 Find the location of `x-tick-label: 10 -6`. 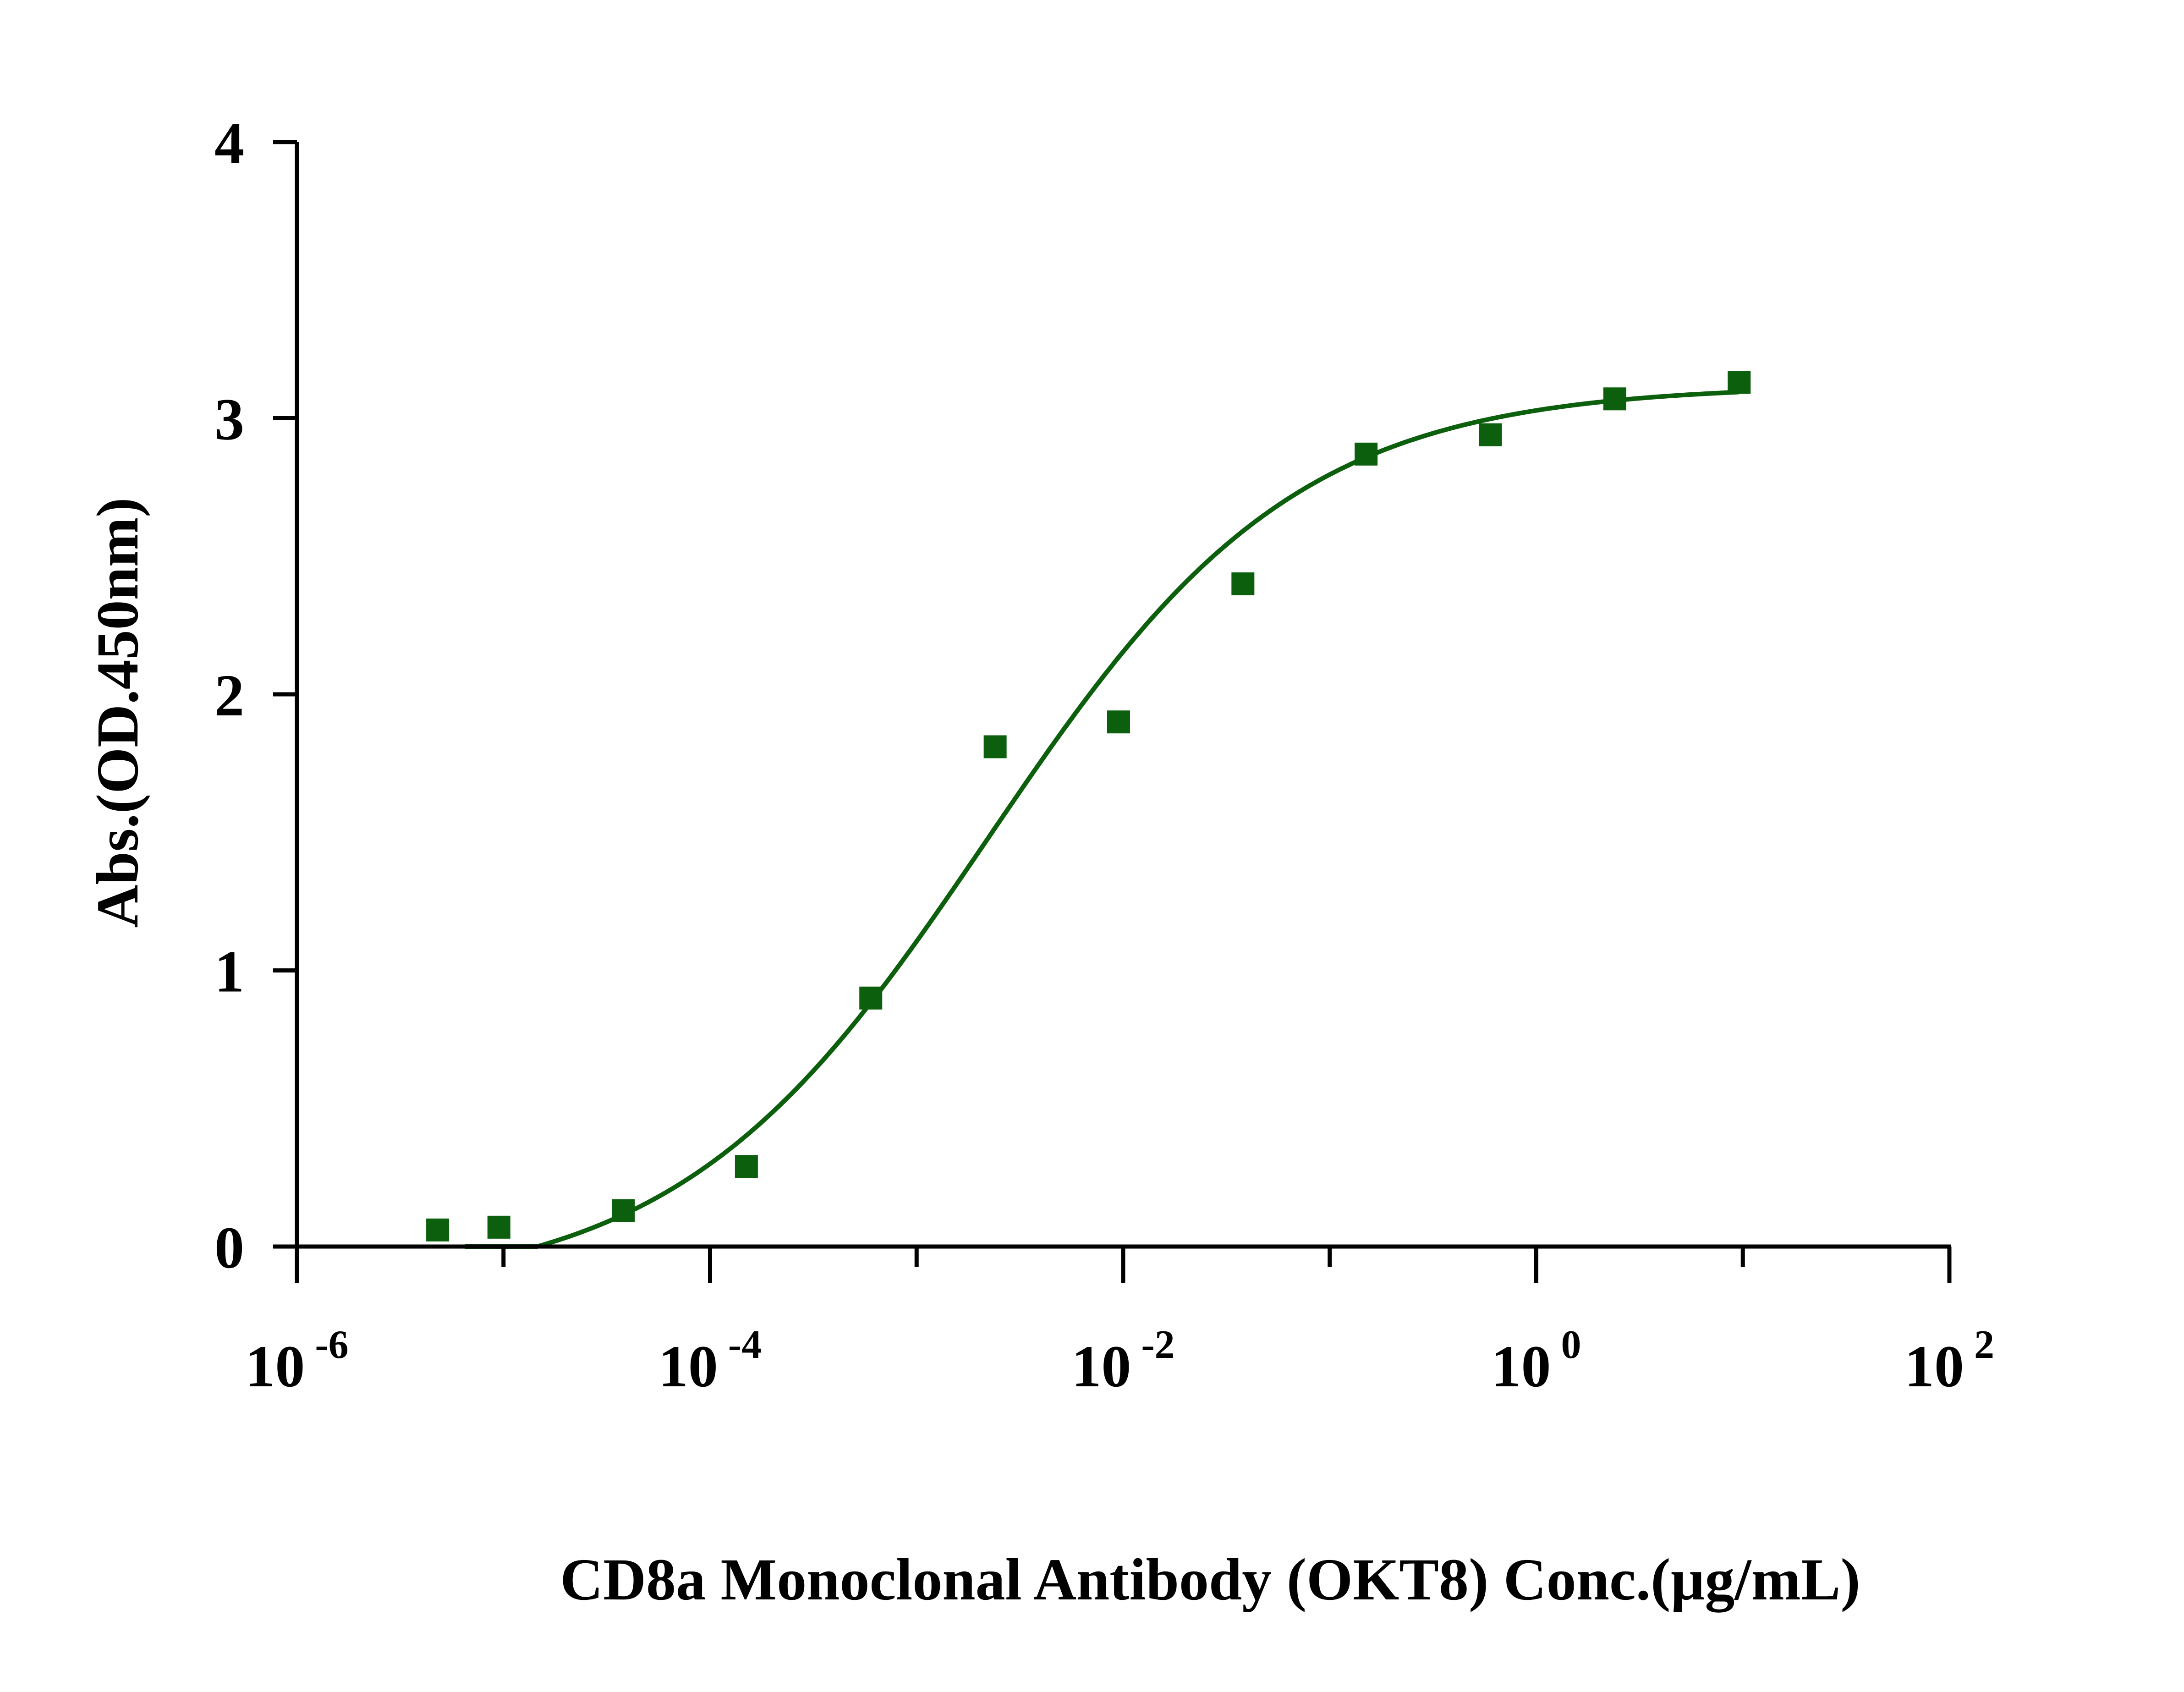

x-tick-label: 10 -6 is located at coordinates (296, 1361).